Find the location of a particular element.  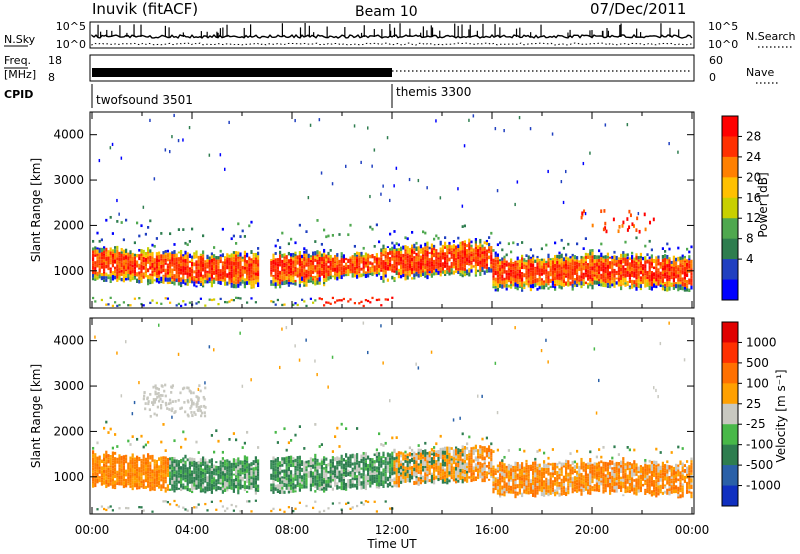

freq-panel-frame is located at coordinates (392, 68).